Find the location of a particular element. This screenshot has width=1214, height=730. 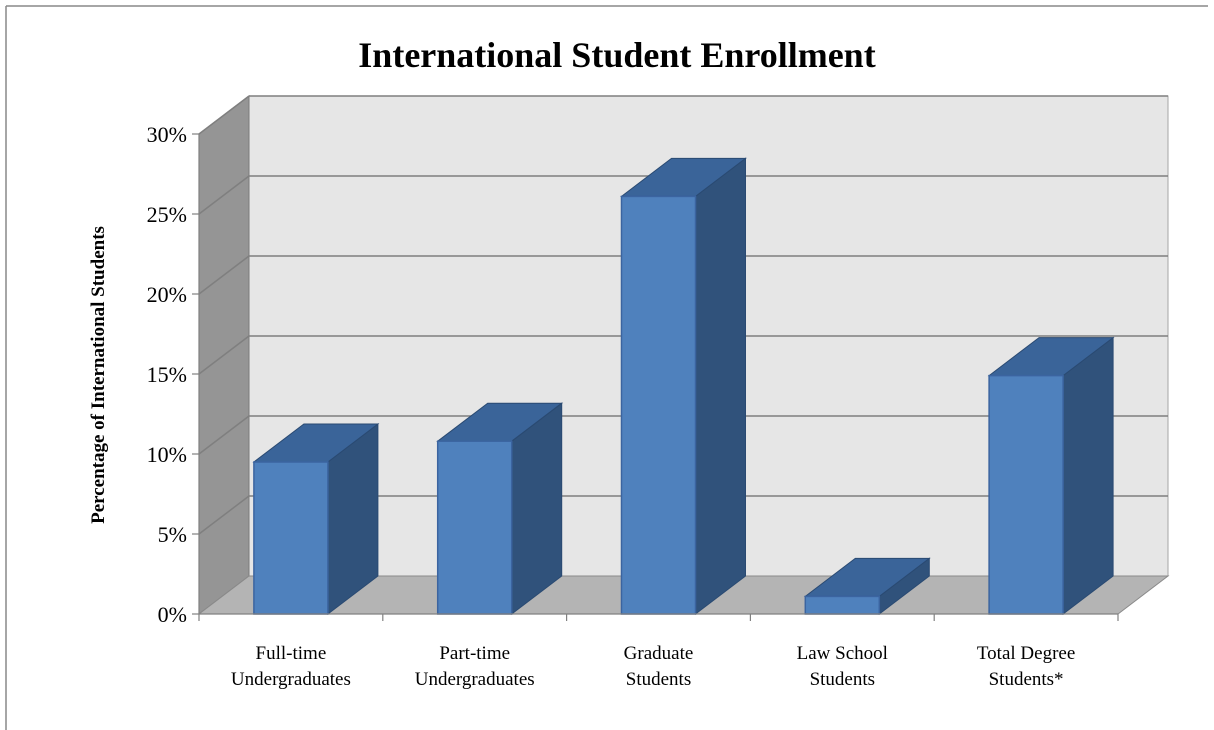

chart-title: International Student Enrollment is located at coordinates (616, 55).